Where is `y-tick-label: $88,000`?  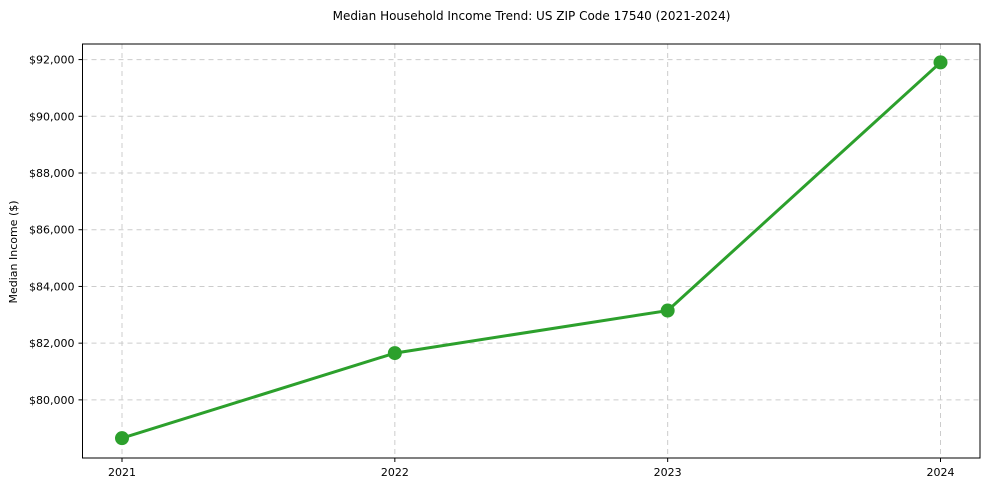
y-tick-label: $88,000 is located at coordinates (52, 173).